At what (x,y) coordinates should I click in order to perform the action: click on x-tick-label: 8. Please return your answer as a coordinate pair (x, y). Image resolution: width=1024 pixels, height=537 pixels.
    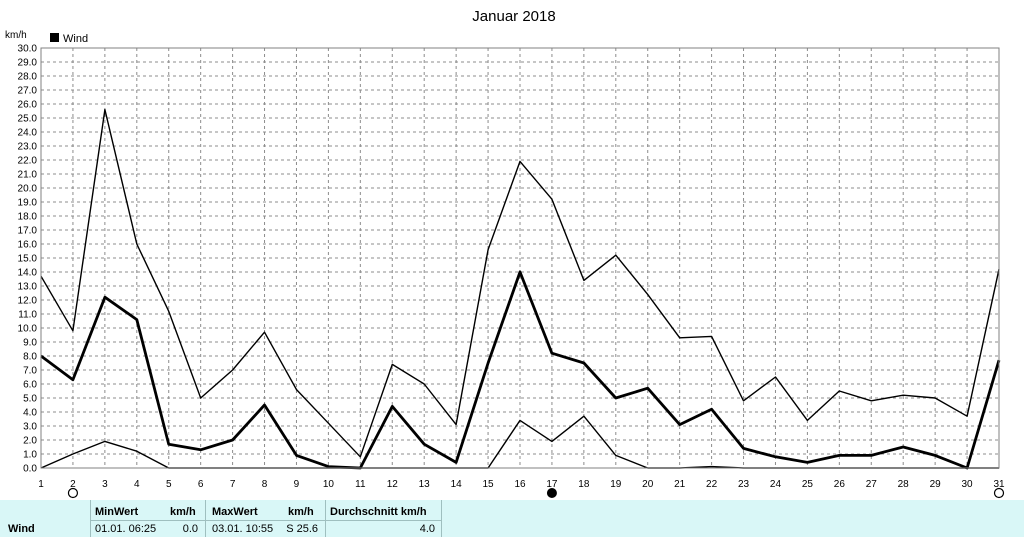
    Looking at the image, I should click on (265, 484).